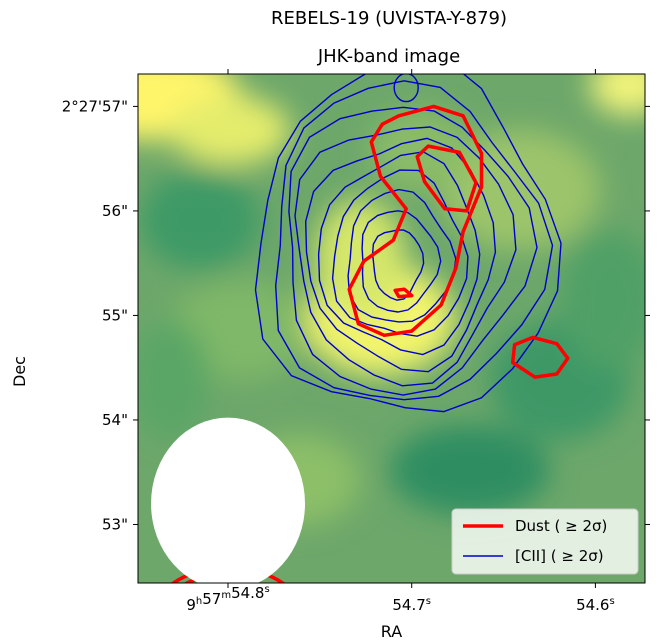 The image size is (658, 641). I want to click on y-tick-label: 53", so click(115, 524).